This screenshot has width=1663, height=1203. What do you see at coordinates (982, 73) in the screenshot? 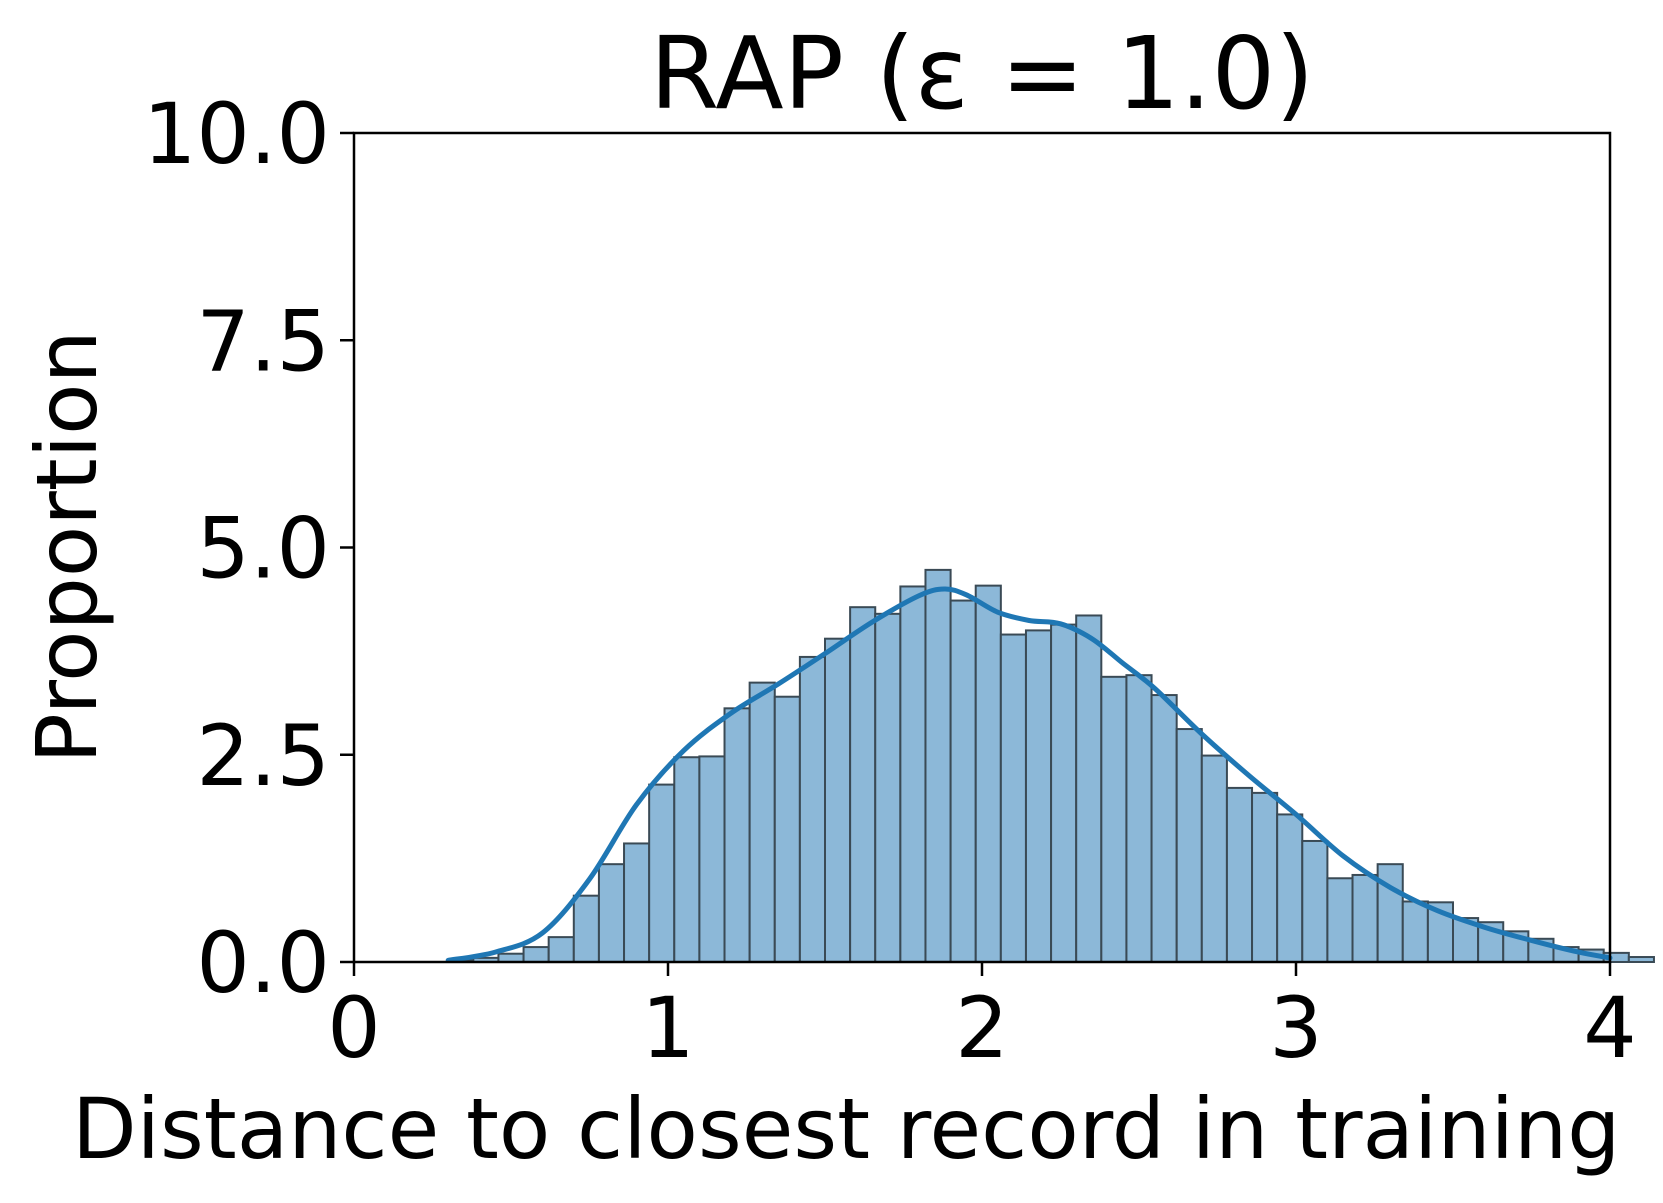
I see `chart-title: RAP (ε = 1.0)` at bounding box center [982, 73].